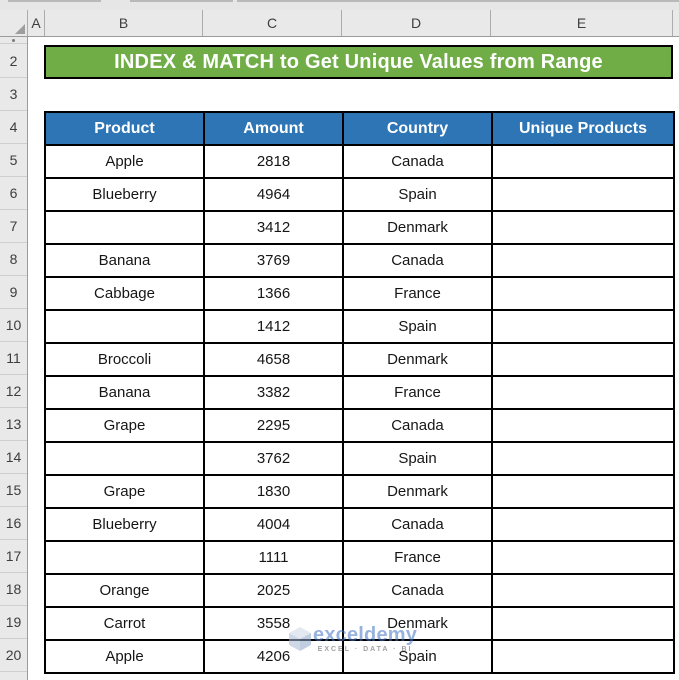 The image size is (679, 680). Describe the element at coordinates (583, 293) in the screenshot. I see `cell-r9-ce` at that location.